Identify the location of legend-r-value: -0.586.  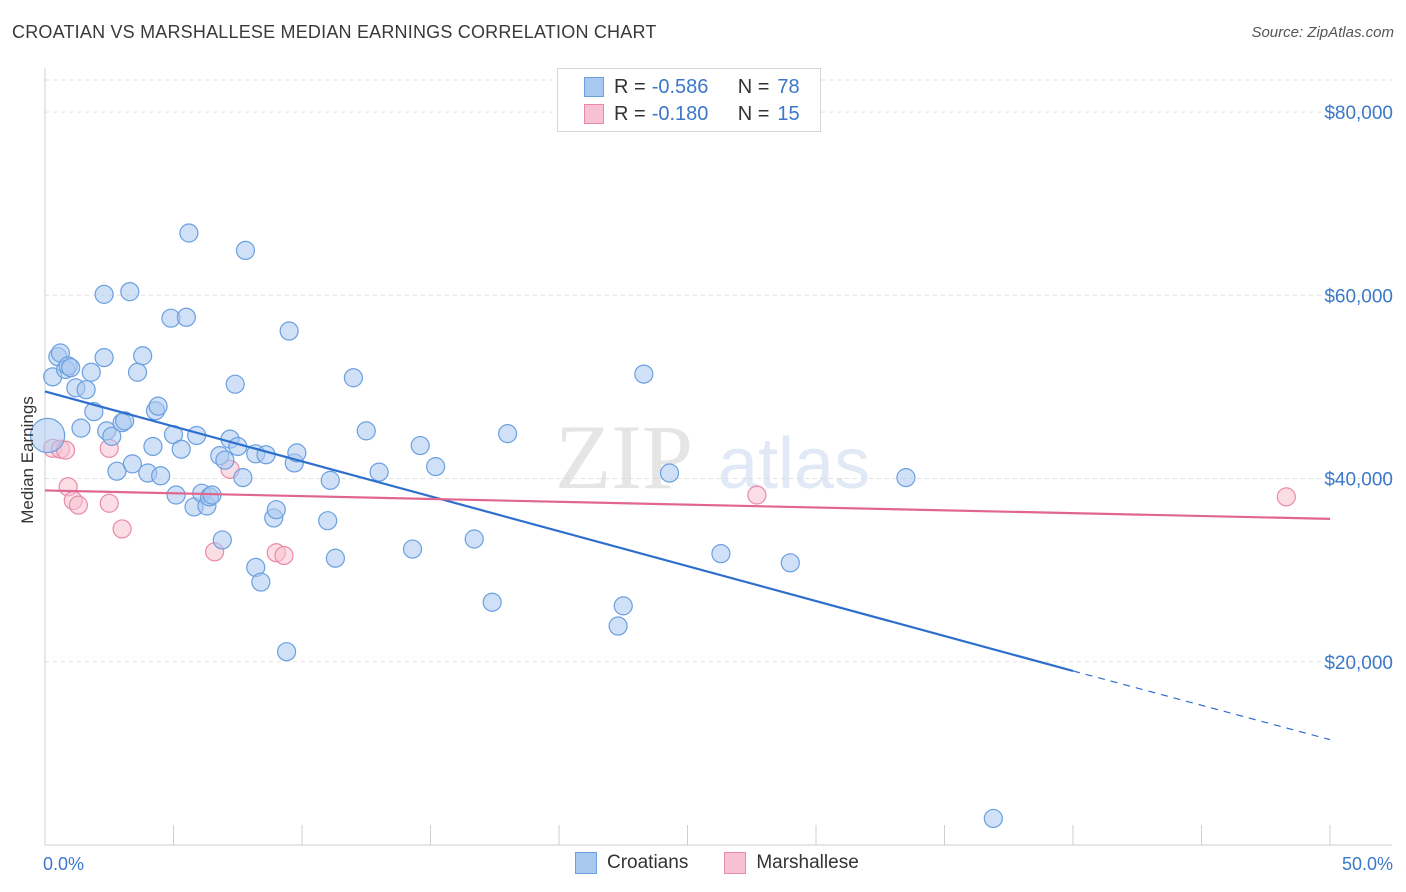
(680, 86).